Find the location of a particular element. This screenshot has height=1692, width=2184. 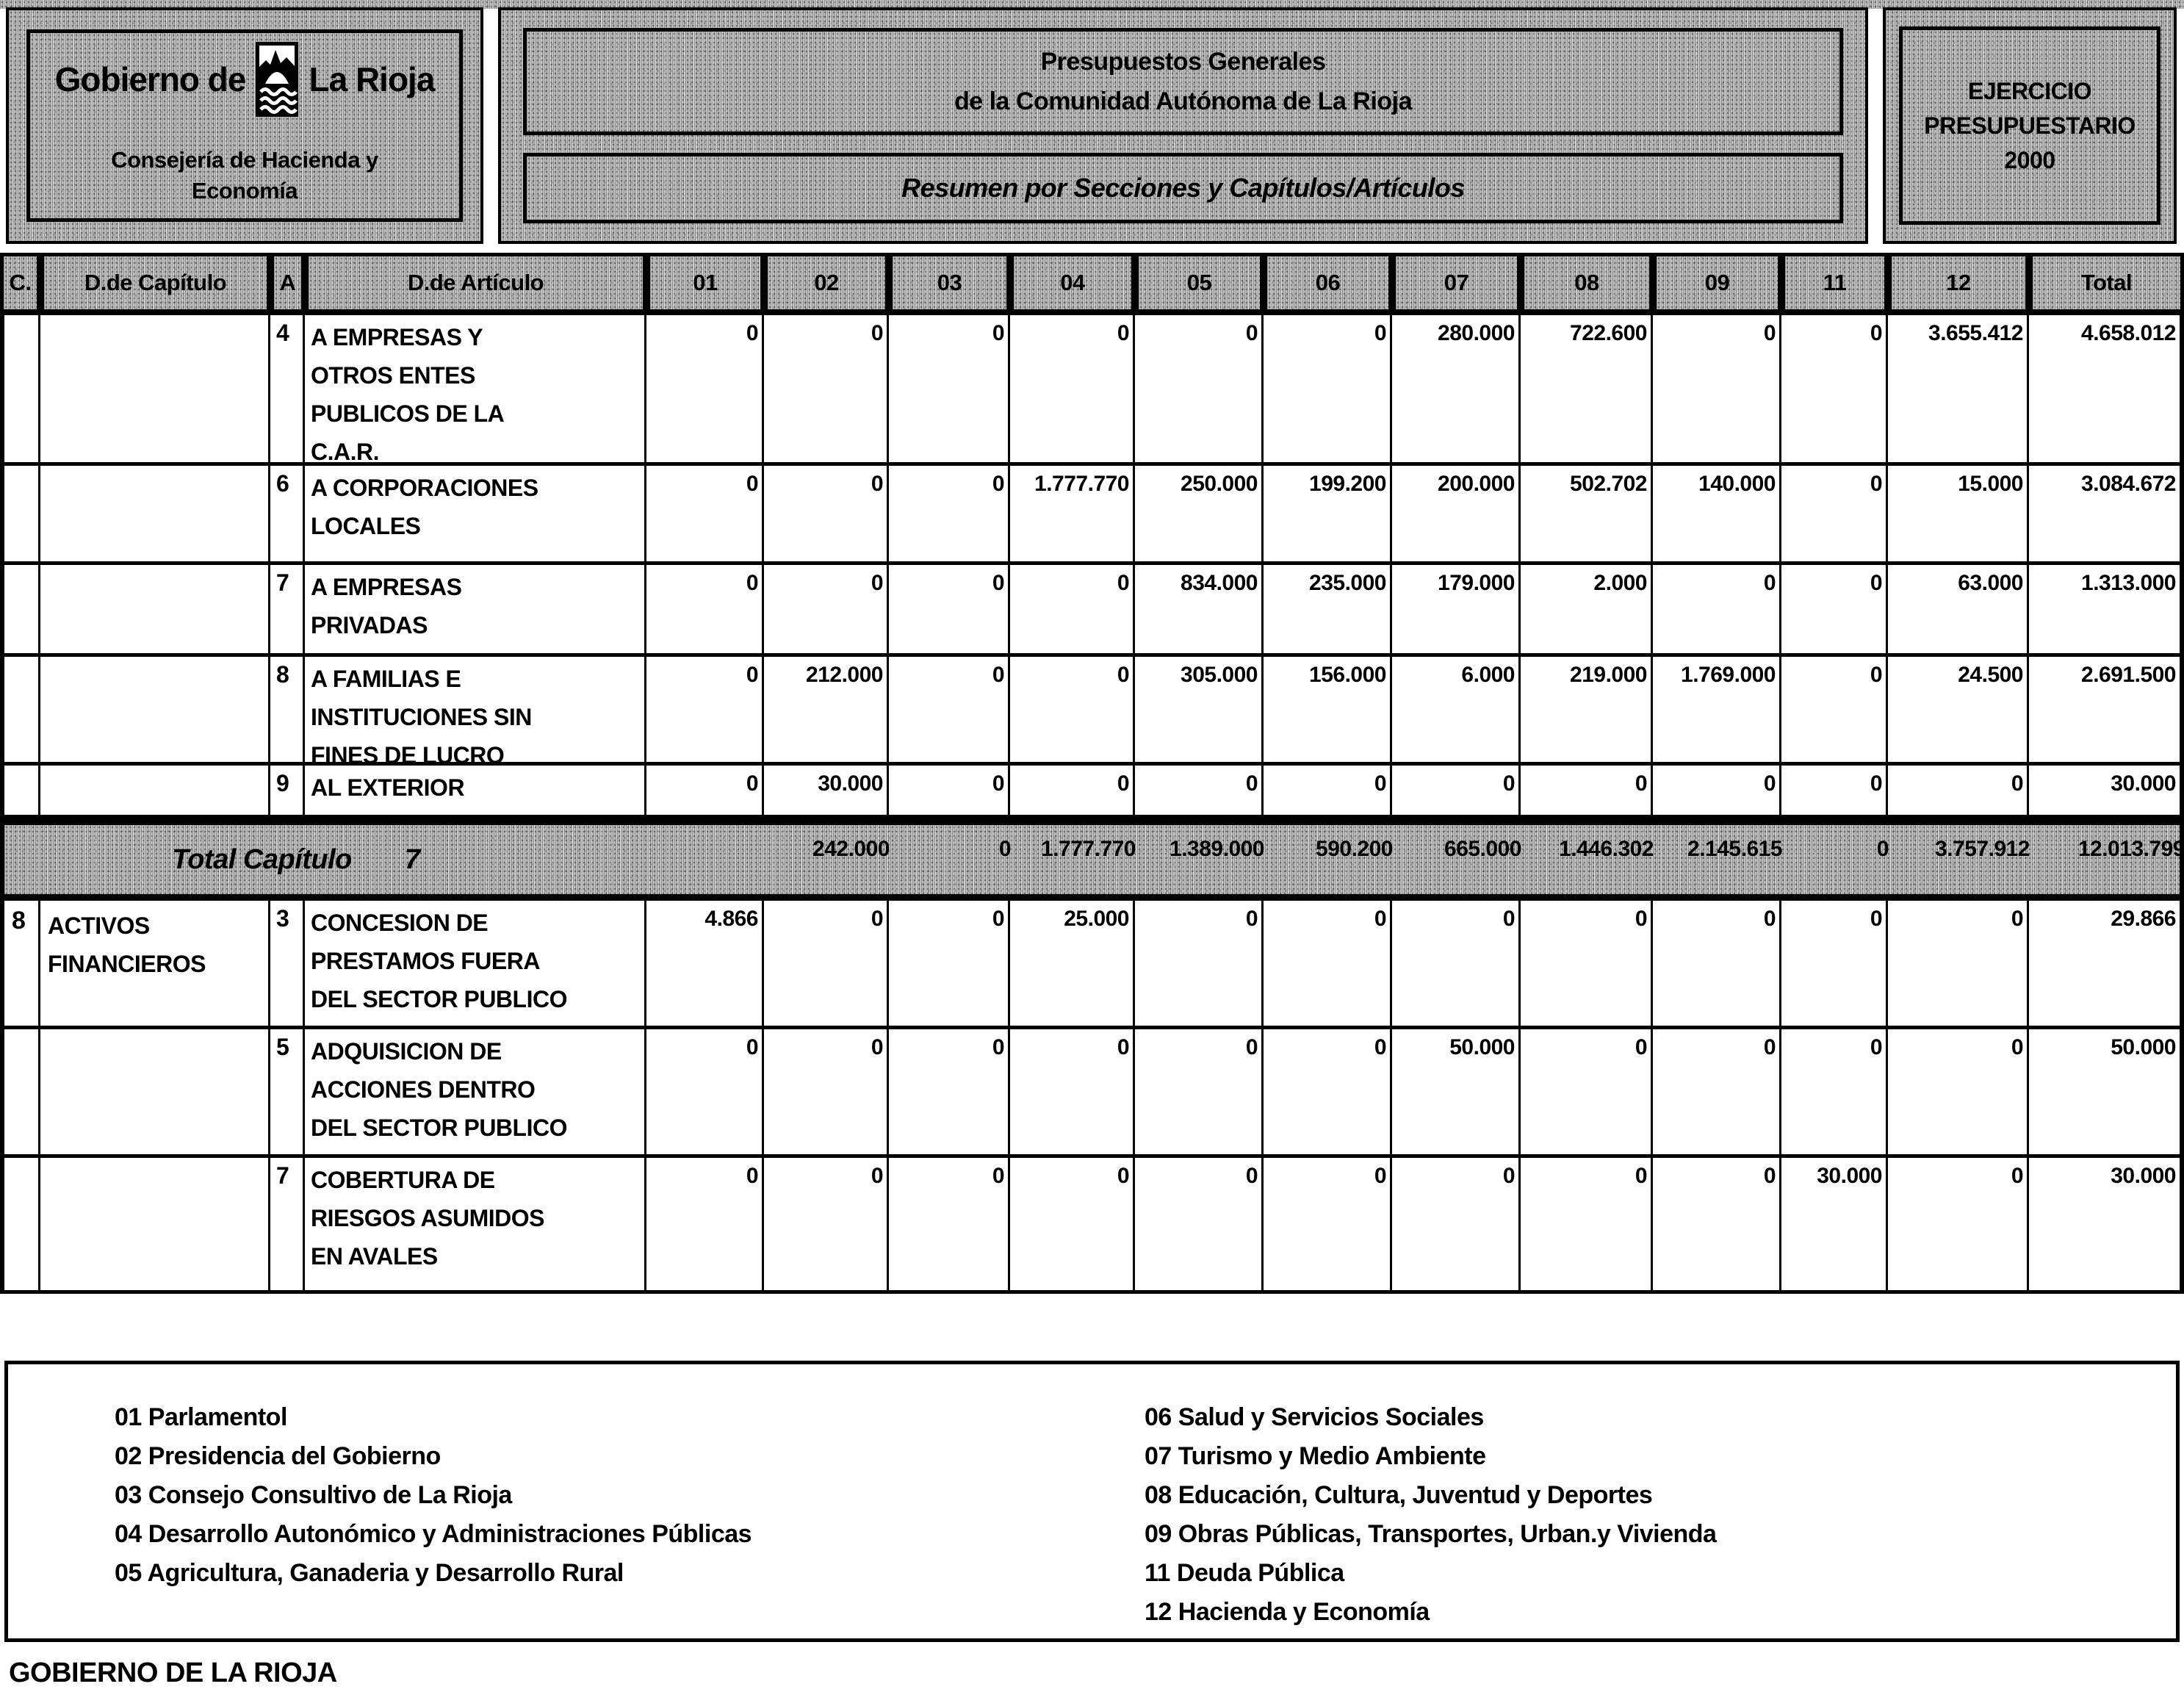

total-value-03: 0 is located at coordinates (1005, 849).